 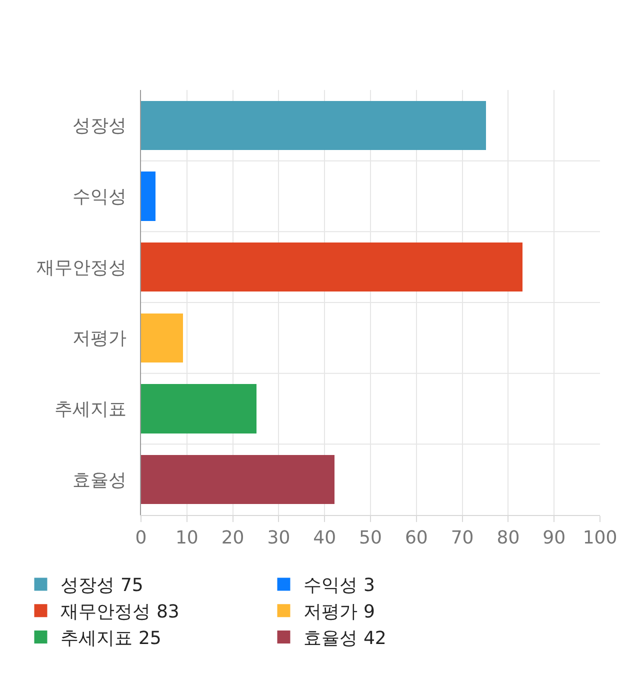 I want to click on x-tick-label: 60, so click(x=416, y=538).